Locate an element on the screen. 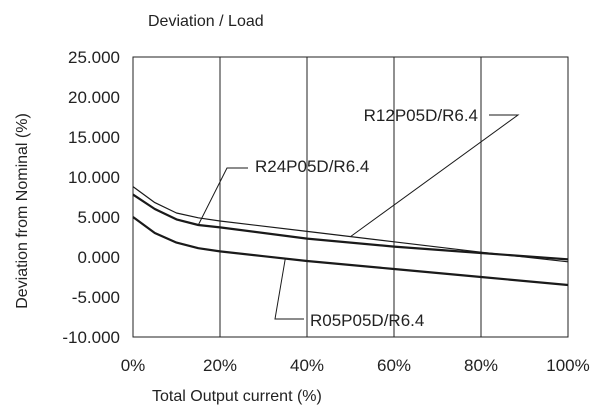  y-tick-label: -5.000 is located at coordinates (96, 297).